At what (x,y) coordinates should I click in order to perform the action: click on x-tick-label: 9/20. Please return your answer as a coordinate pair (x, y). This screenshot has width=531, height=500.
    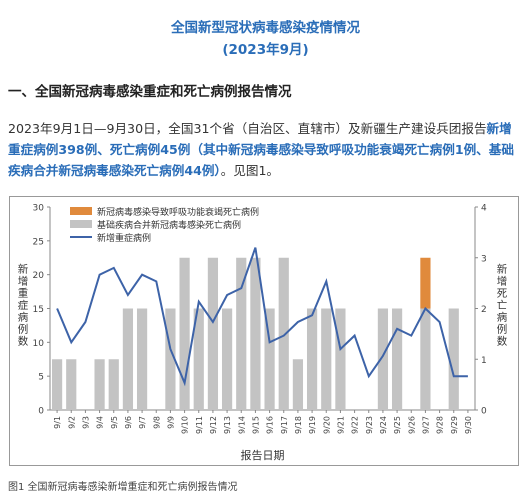
    Looking at the image, I should click on (326, 425).